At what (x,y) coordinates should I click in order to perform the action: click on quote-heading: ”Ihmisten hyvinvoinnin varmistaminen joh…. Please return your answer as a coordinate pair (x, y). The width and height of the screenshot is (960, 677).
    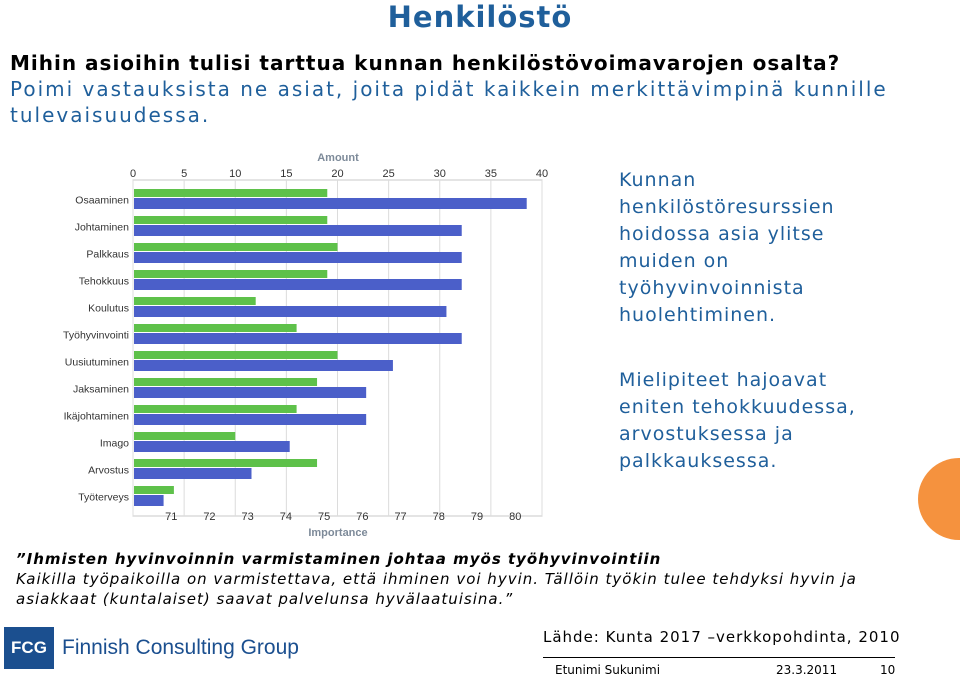
    Looking at the image, I should click on (339, 559).